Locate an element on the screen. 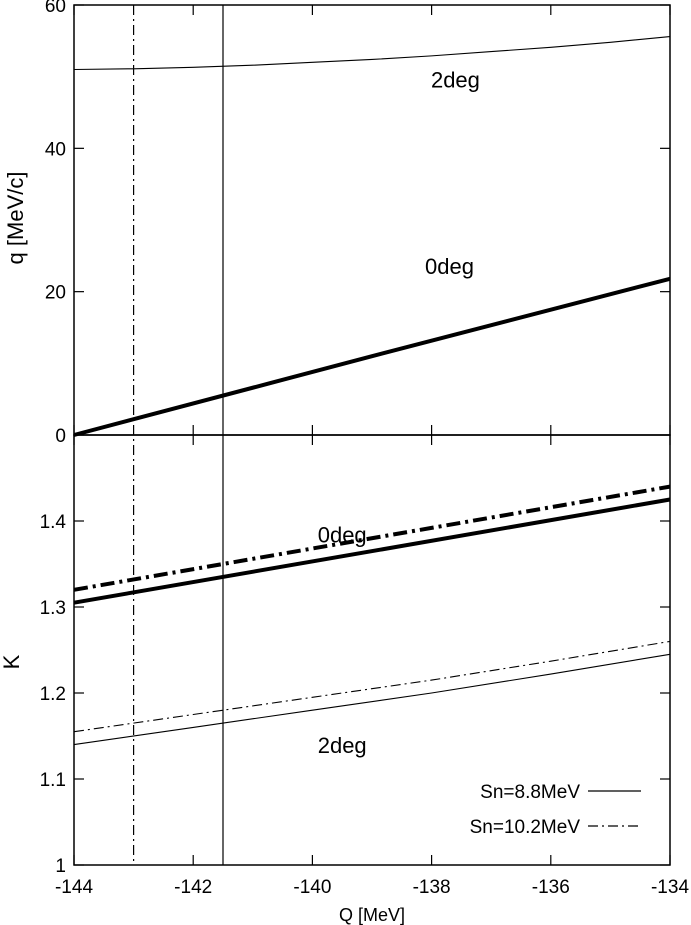  legend: Sn=8.8MeV Sn=10.2MeV is located at coordinates (555, 810).